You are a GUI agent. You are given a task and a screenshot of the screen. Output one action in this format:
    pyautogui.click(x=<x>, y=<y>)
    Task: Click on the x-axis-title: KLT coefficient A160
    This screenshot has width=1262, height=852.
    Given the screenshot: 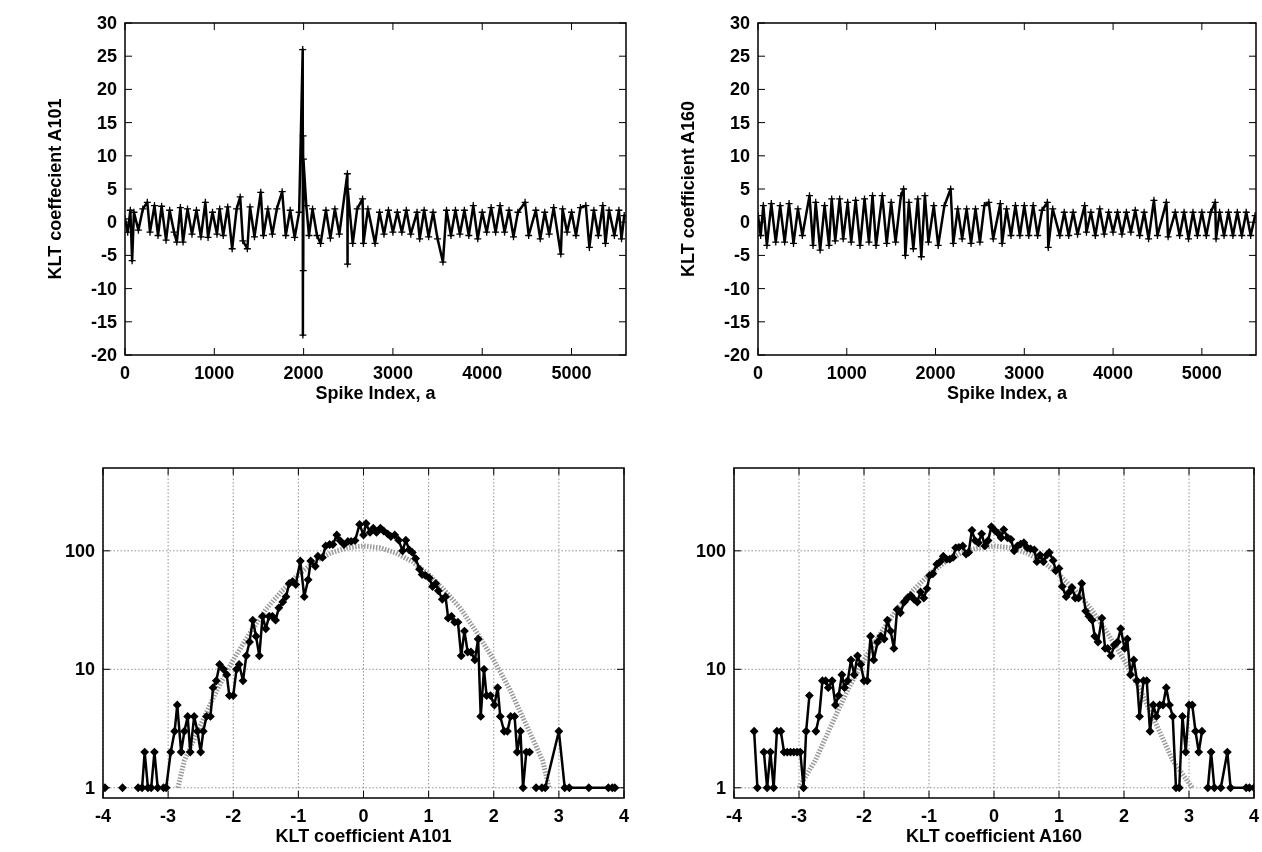 What is the action you would take?
    pyautogui.click(x=994, y=836)
    